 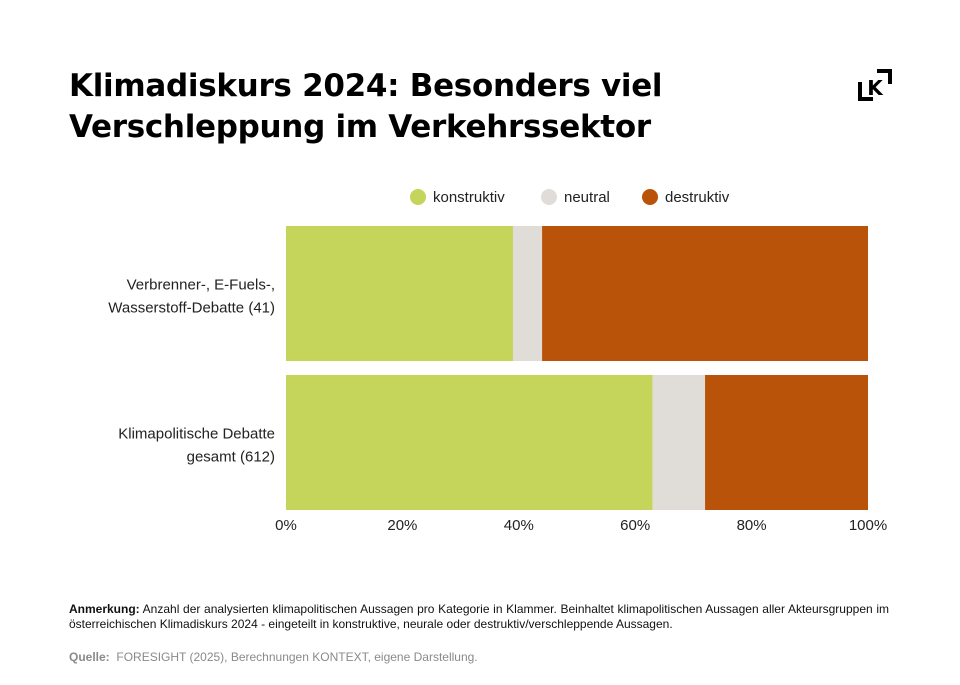 What do you see at coordinates (868, 525) in the screenshot?
I see `x-tick-label: 100%` at bounding box center [868, 525].